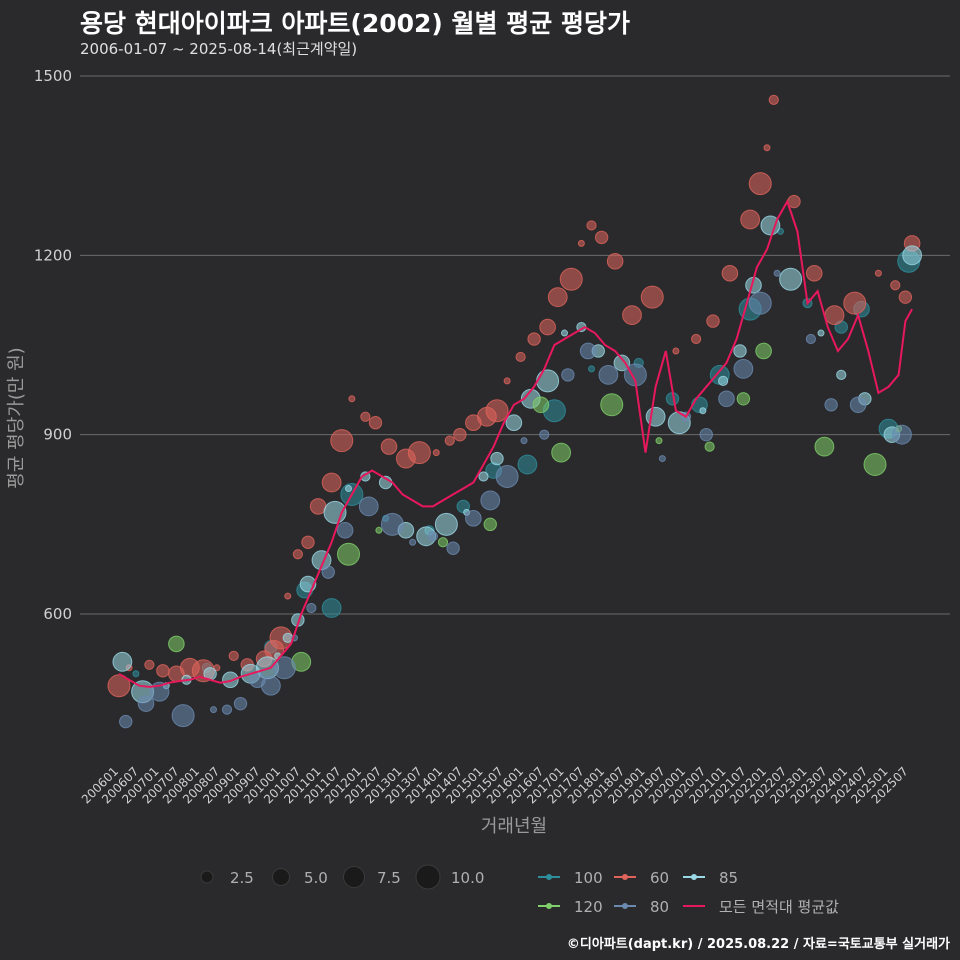 The image size is (960, 960). What do you see at coordinates (659, 907) in the screenshot?
I see `legend-label: 80` at bounding box center [659, 907].